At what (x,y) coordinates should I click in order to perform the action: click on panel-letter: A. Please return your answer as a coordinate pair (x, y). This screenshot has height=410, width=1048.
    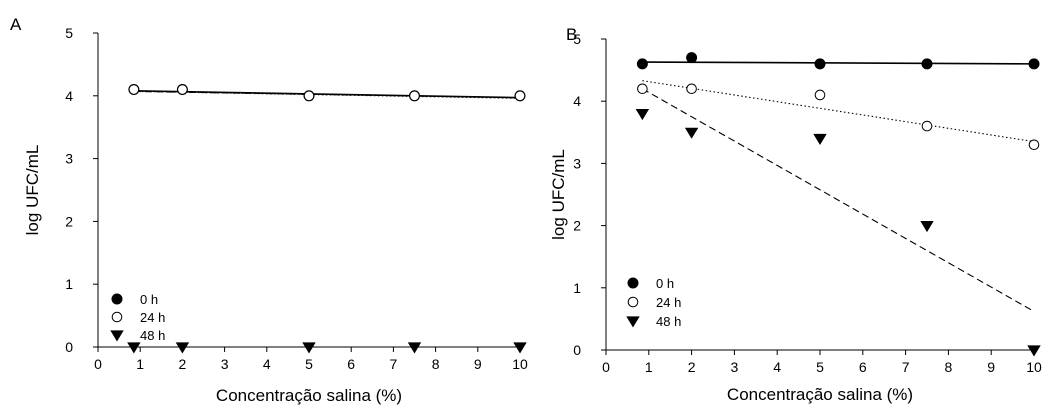
    Looking at the image, I should click on (16, 24).